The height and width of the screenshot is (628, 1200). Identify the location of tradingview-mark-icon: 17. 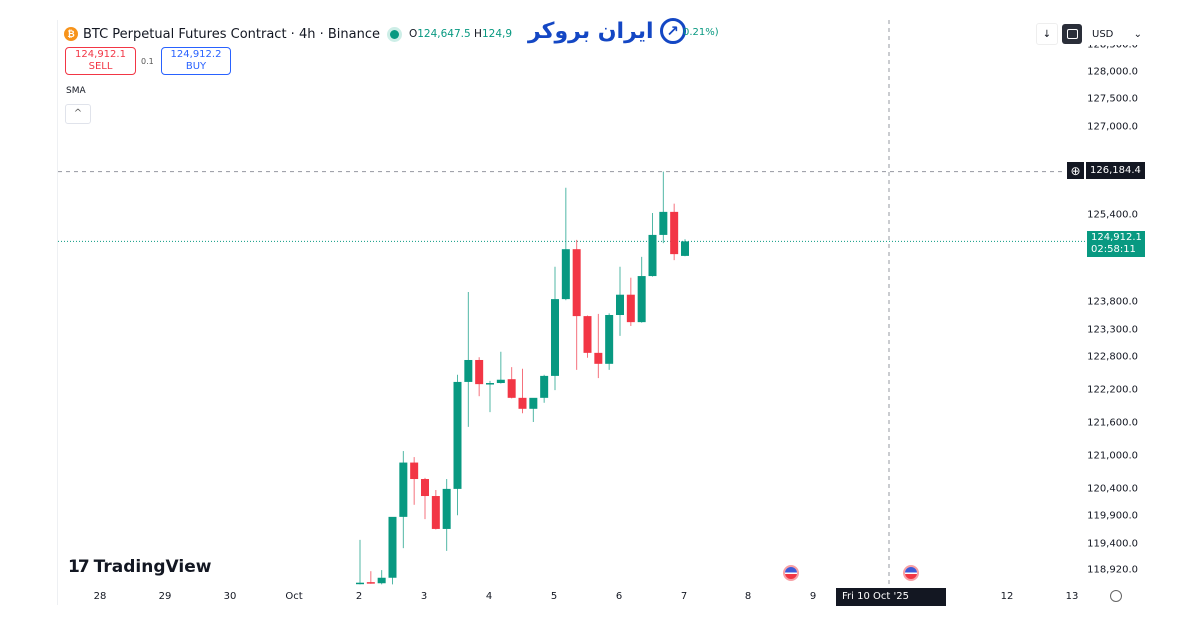
(79, 567).